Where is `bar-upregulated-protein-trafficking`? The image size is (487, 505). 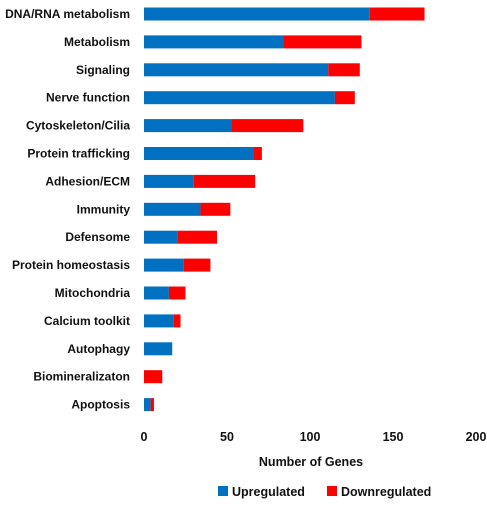 bar-upregulated-protein-trafficking is located at coordinates (199, 153).